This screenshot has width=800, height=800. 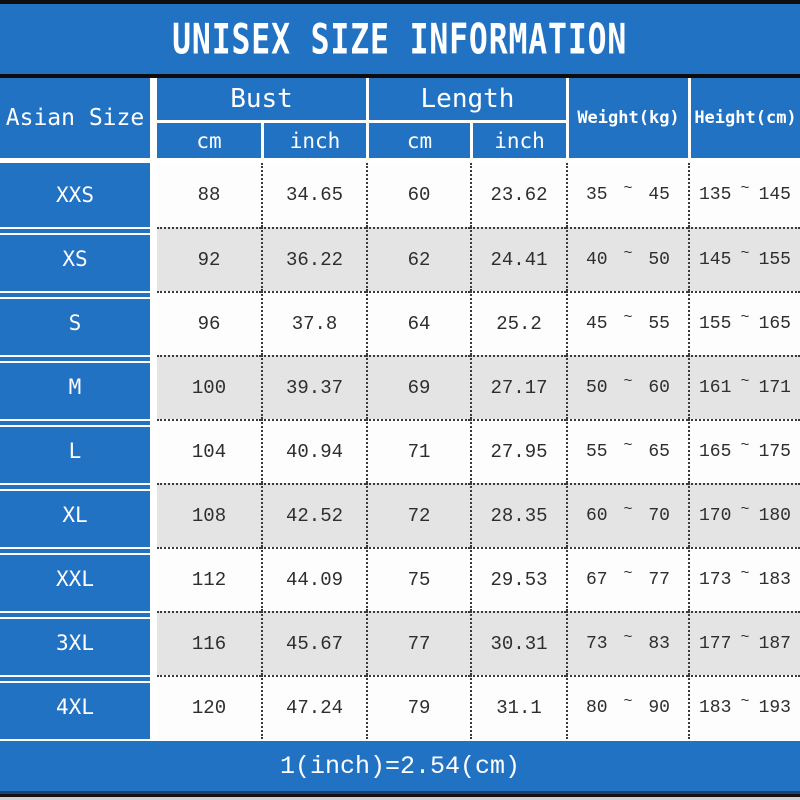 I want to click on weight-max: 77, so click(x=659, y=580).